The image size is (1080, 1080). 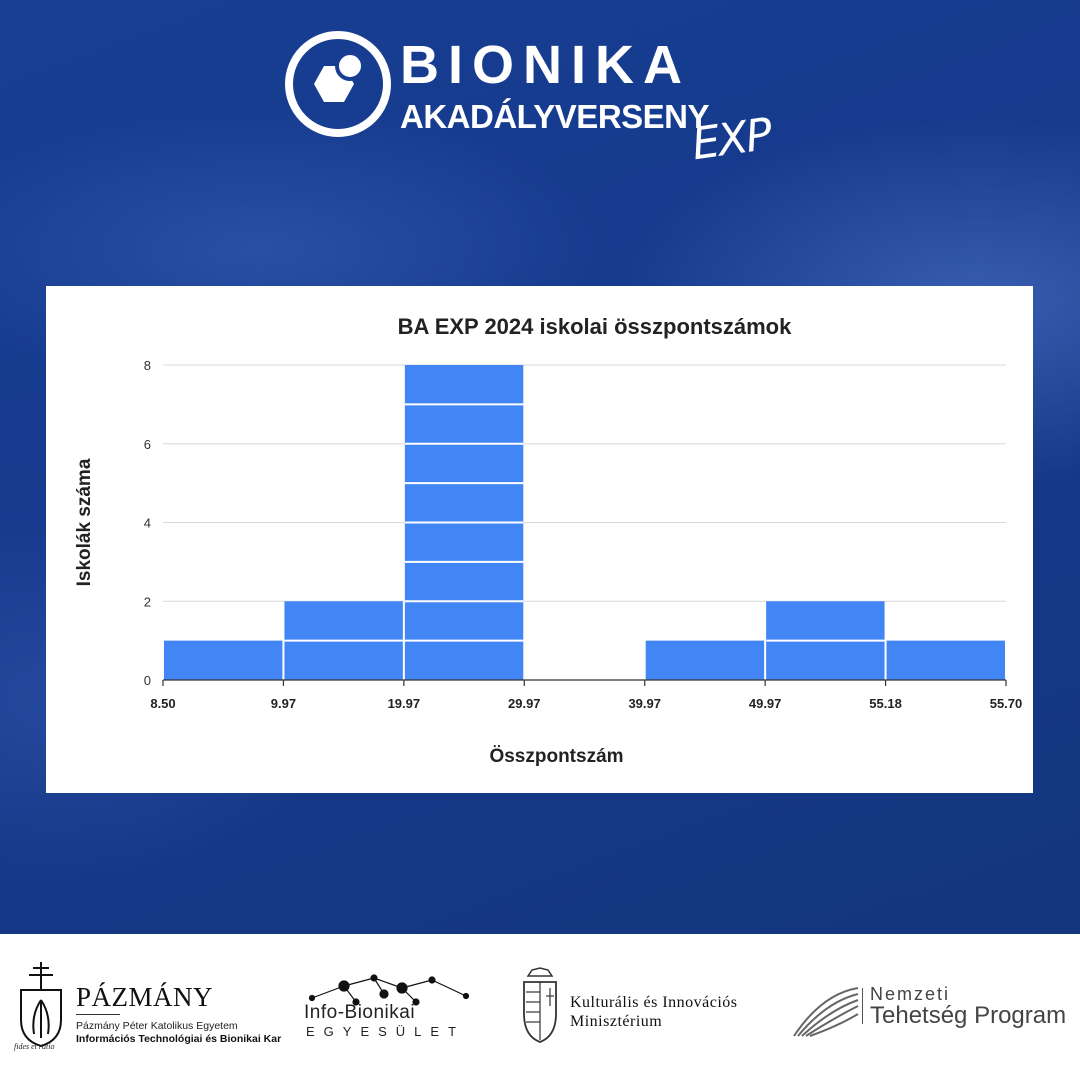 I want to click on ntp-divider, so click(x=862, y=1006).